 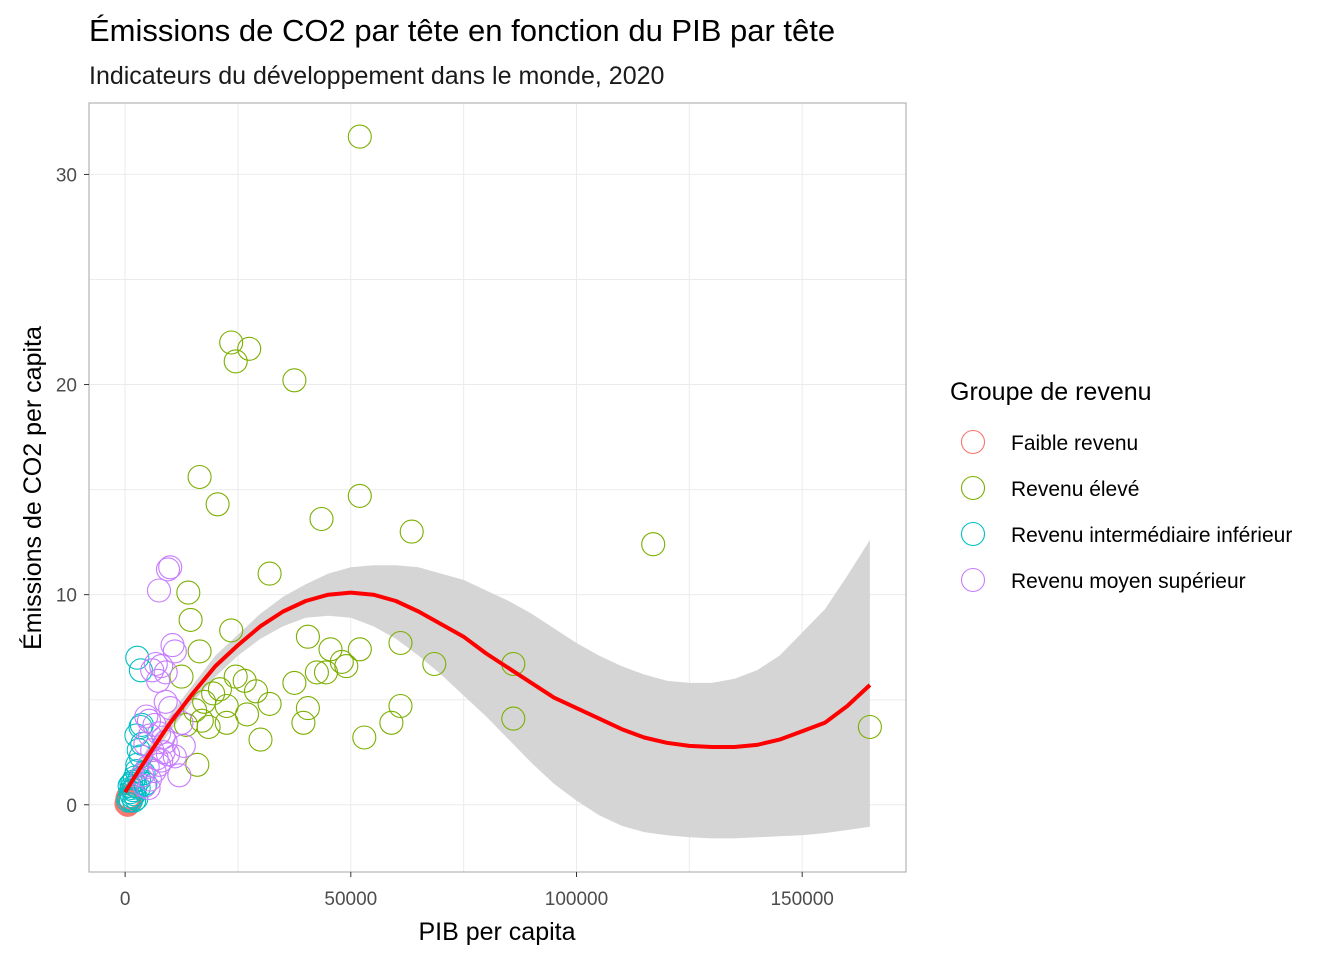 I want to click on legend-title: Groupe de revenu, so click(x=1051, y=392).